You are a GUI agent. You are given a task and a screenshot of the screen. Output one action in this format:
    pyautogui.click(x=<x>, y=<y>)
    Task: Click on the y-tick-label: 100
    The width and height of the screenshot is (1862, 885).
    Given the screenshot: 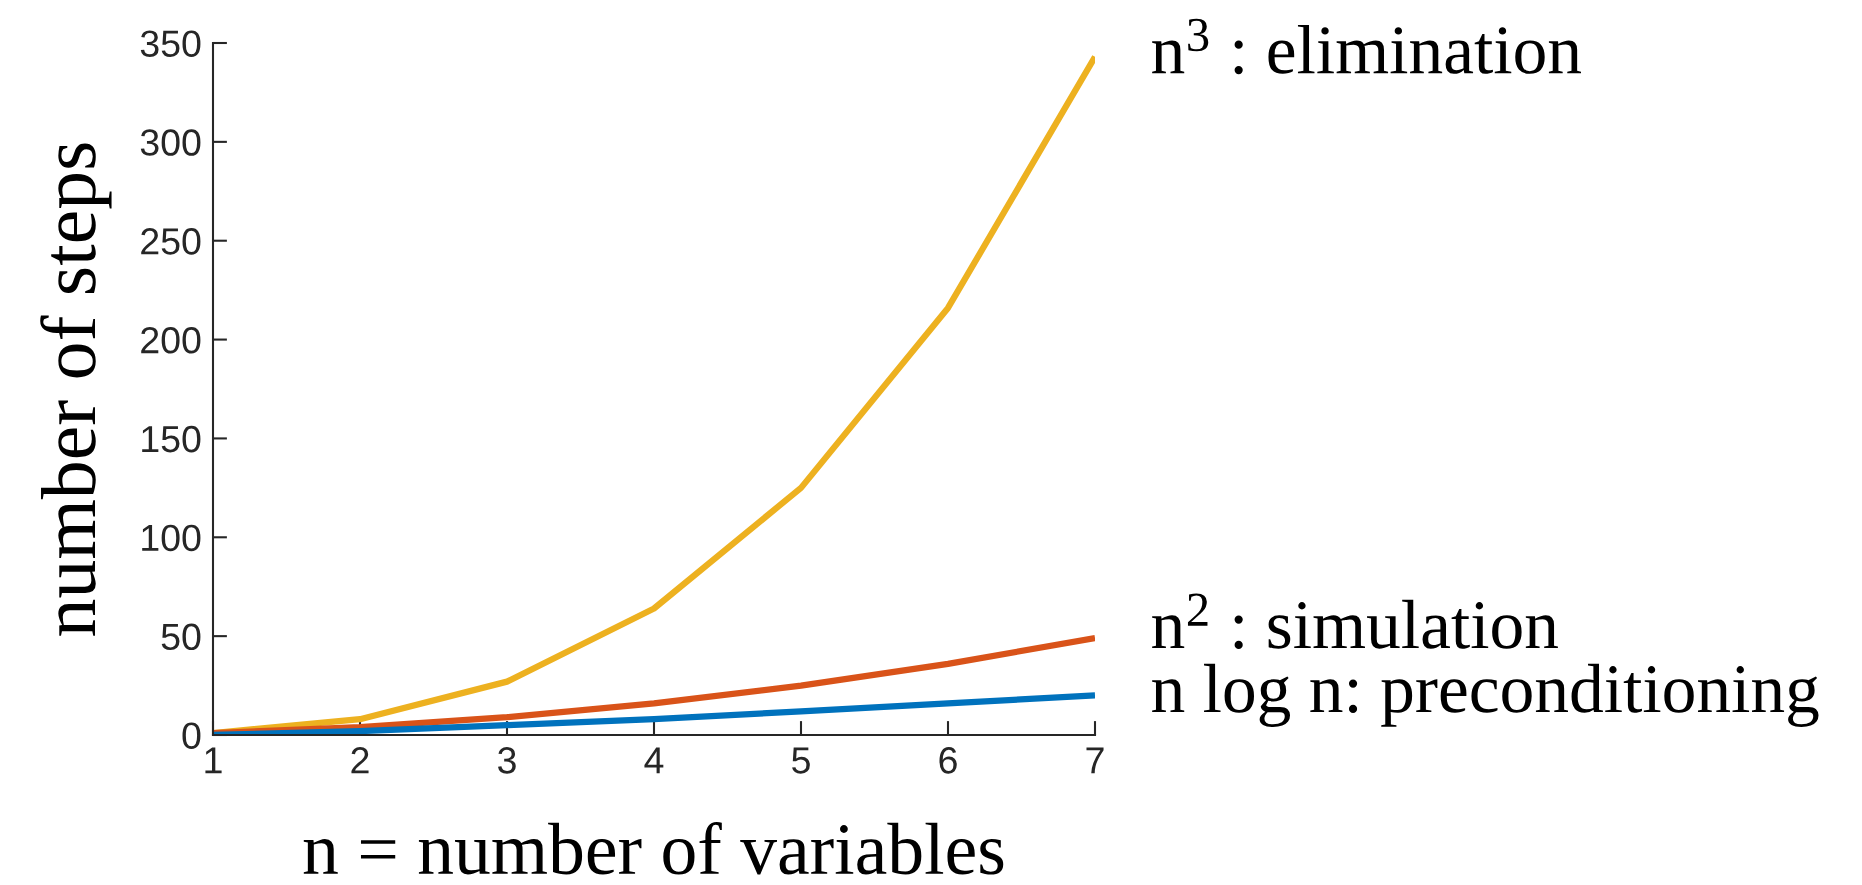 What is the action you would take?
    pyautogui.click(x=171, y=538)
    